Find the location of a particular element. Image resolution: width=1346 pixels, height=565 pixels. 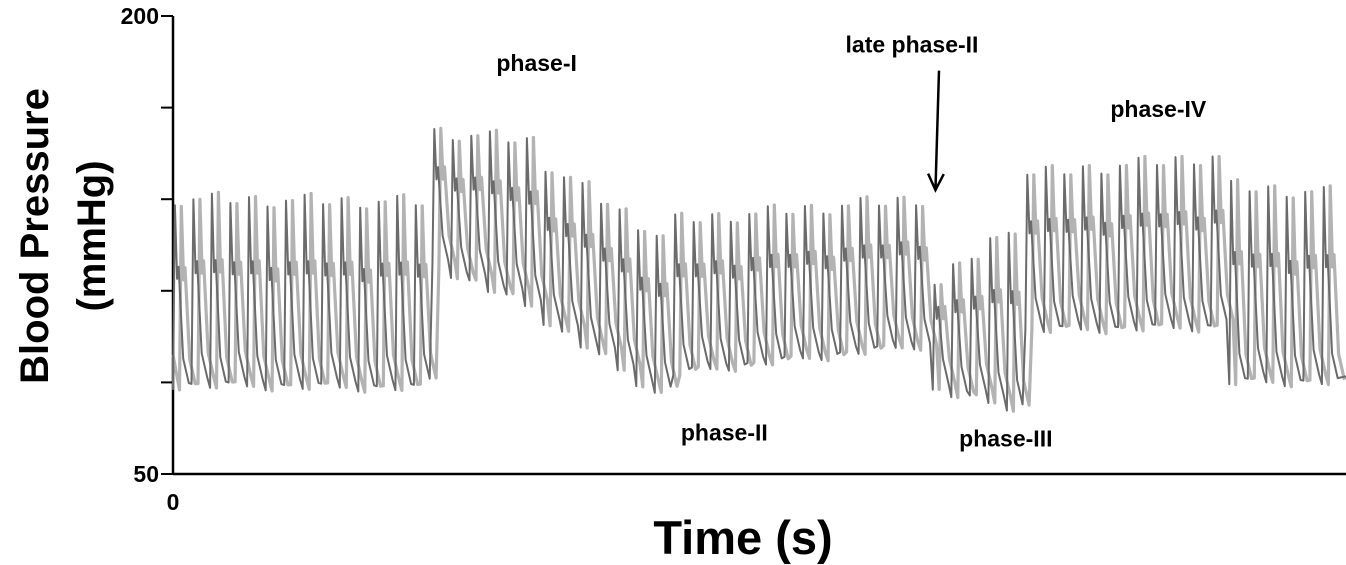

x-axis-label: Time (s) is located at coordinates (742, 537).